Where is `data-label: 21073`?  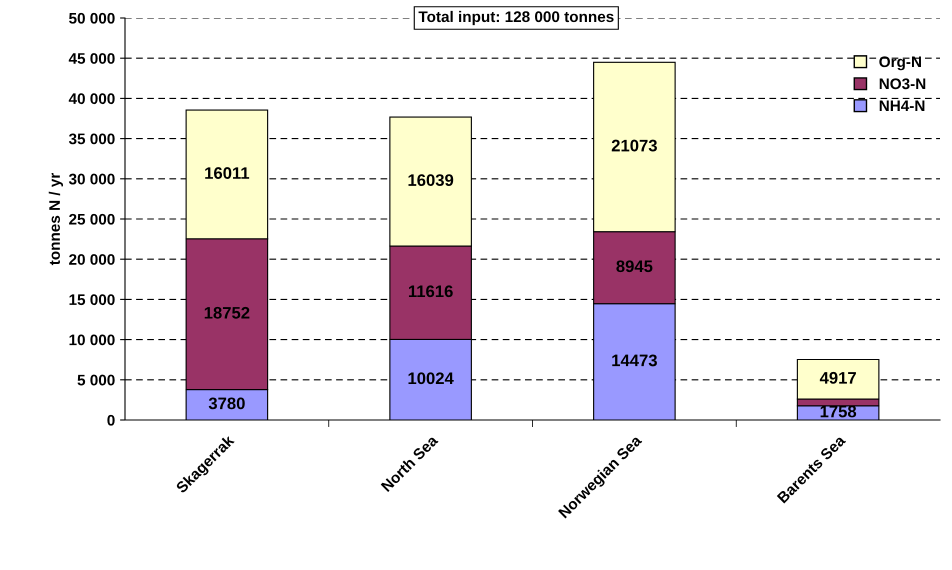
data-label: 21073 is located at coordinates (634, 146).